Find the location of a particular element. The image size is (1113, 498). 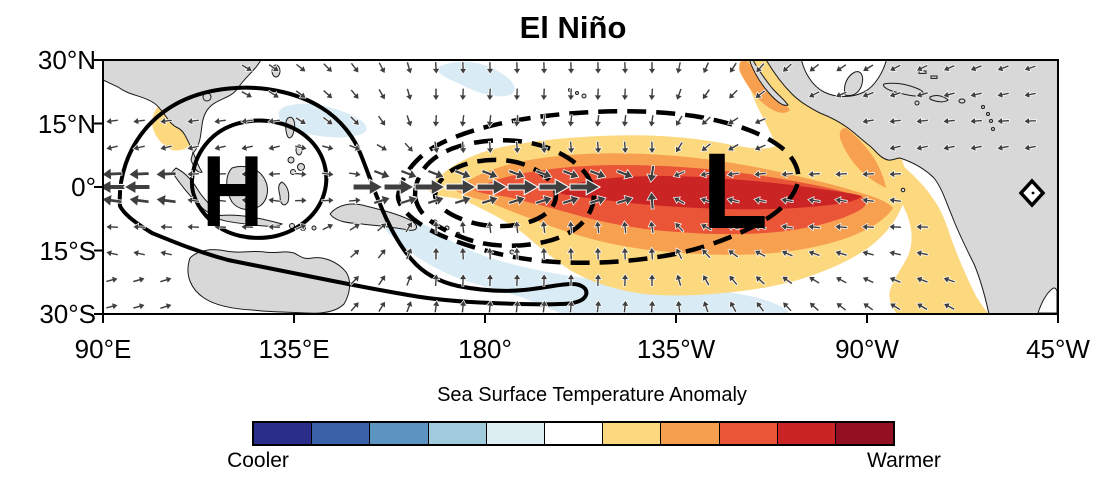

y-tick-label: 0° is located at coordinates (83, 187).